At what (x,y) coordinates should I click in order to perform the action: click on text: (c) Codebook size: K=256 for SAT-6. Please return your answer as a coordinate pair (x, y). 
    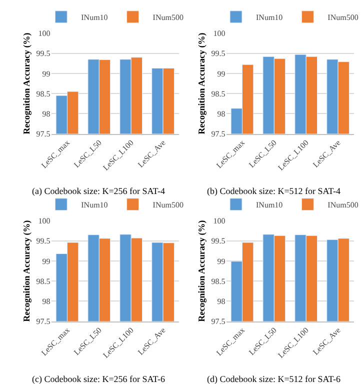
    Looking at the image, I should click on (99, 379).